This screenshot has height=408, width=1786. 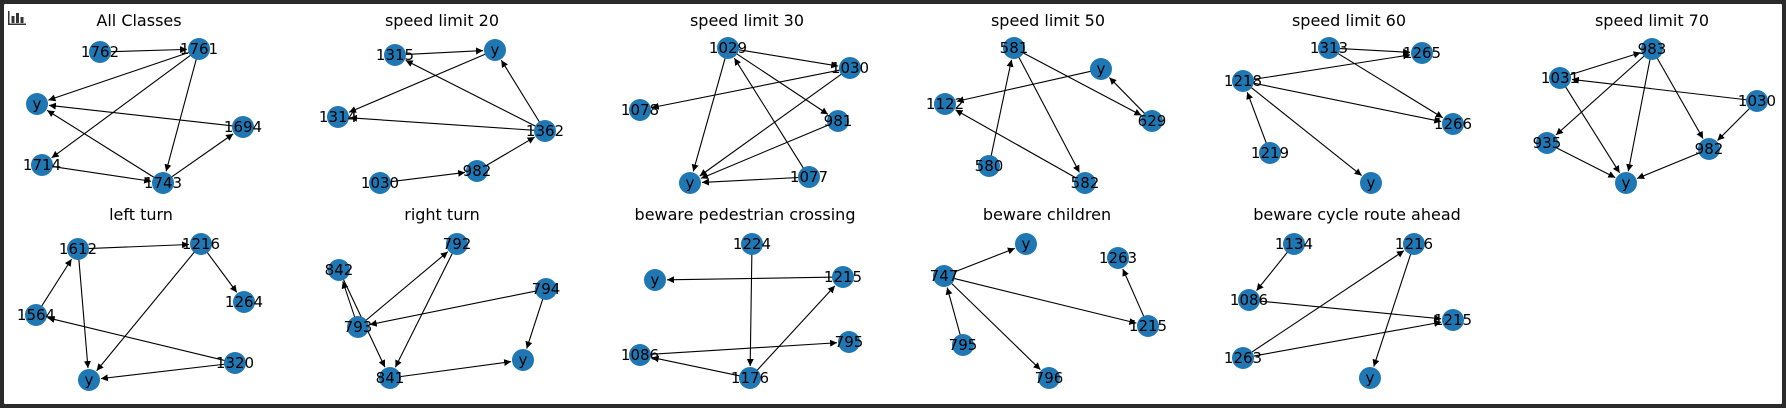 I want to click on graph-node-label: 629, so click(x=1152, y=121).